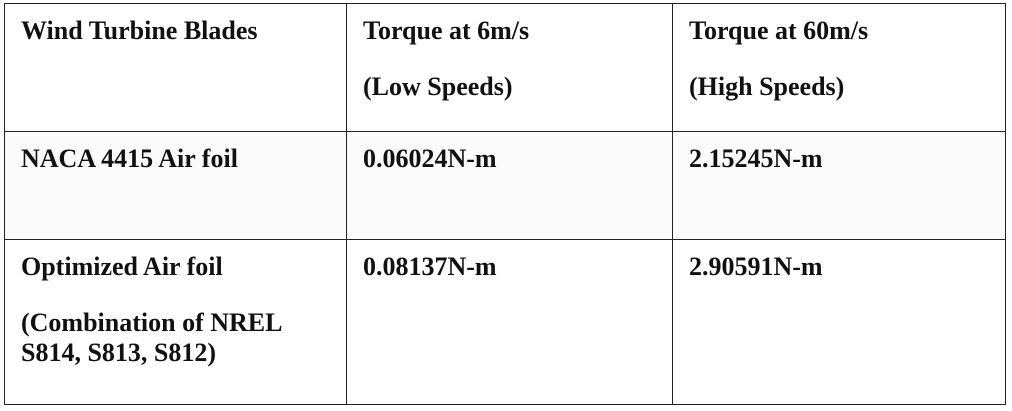 The width and height of the screenshot is (1012, 411). What do you see at coordinates (839, 185) in the screenshot?
I see `cell-torque-high: 2.15245N-m` at bounding box center [839, 185].